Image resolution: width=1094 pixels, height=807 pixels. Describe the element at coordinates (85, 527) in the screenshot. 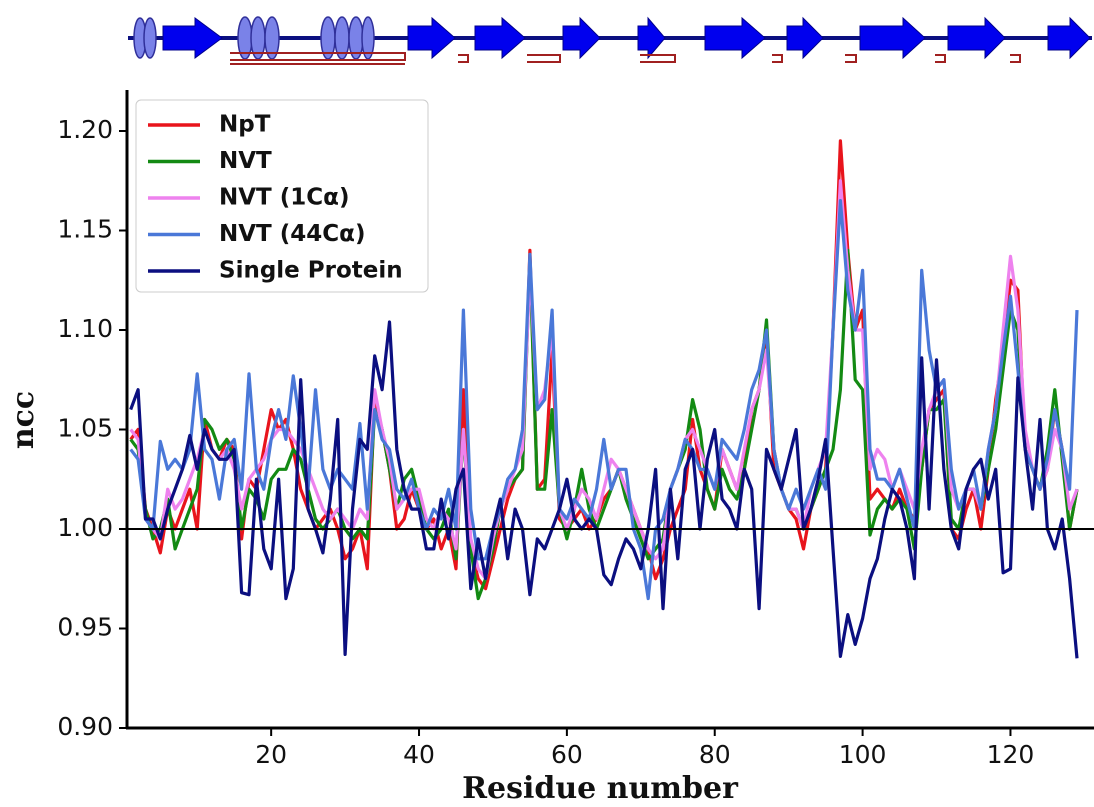

I see `y-tick-label: 1.00` at that location.